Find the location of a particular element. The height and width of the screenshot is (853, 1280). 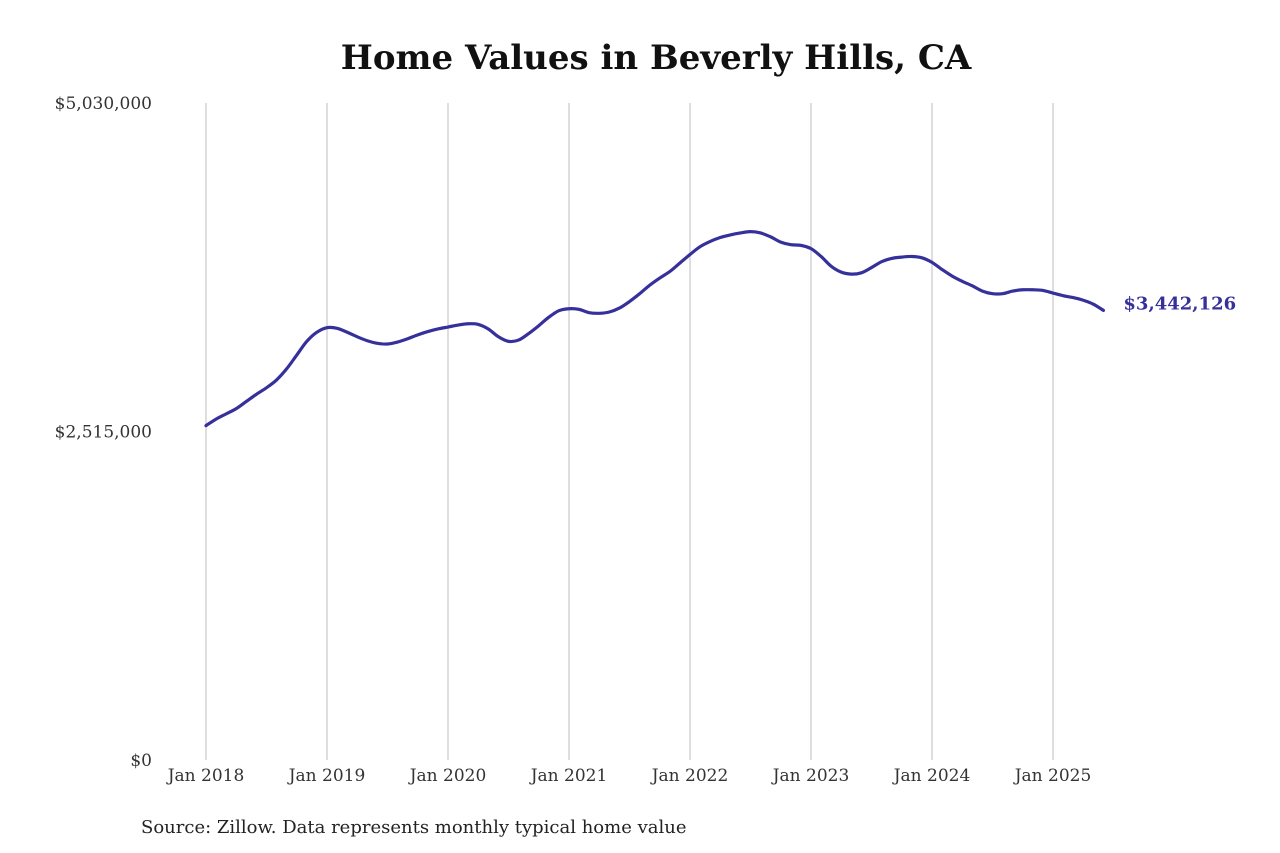

y-tick-label: $0 is located at coordinates (141, 761).